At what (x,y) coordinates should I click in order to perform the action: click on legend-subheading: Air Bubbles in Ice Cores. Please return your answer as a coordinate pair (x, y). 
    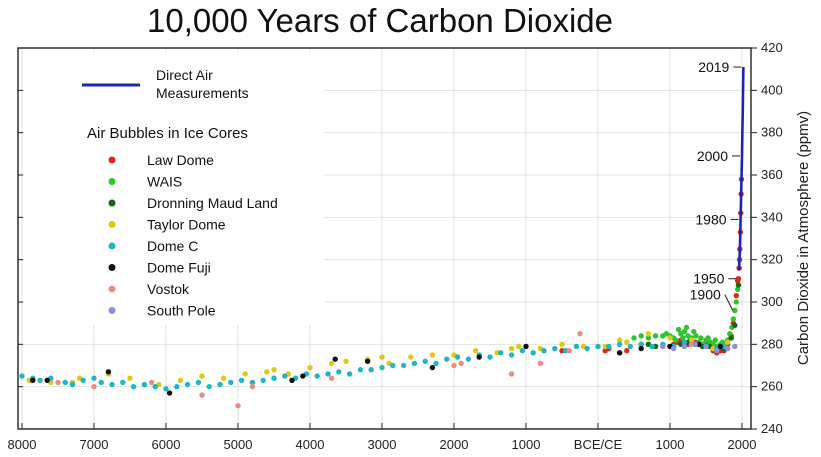
    Looking at the image, I should click on (167, 133).